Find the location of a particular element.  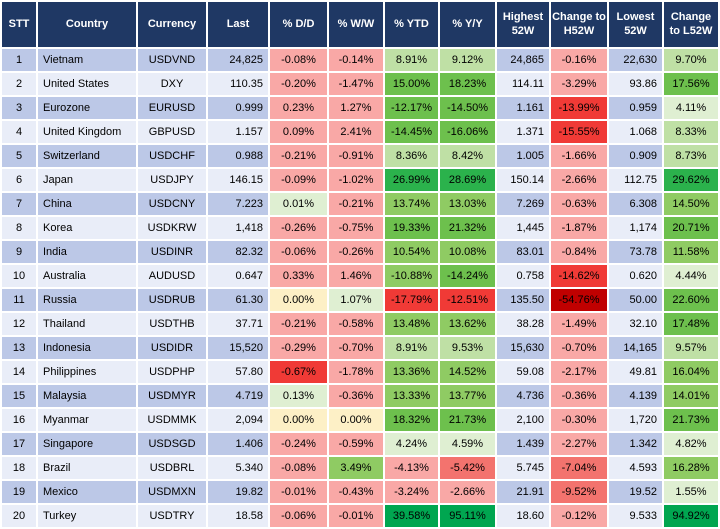

cell-dd-pct: 0.01% is located at coordinates (298, 204).